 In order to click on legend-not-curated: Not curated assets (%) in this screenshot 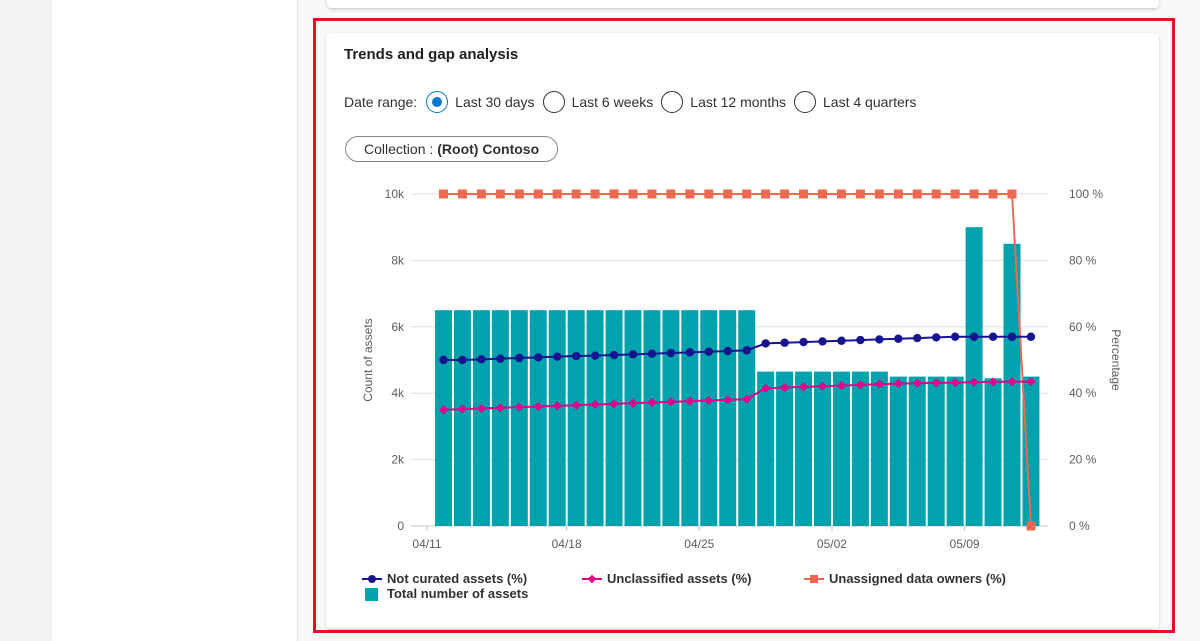, I will do `click(444, 578)`.